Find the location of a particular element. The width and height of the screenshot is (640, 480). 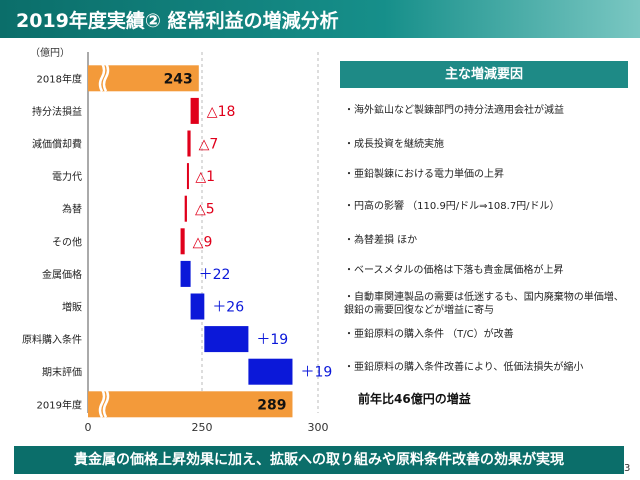

footer-message: 貴金属の価格上昇効果に加え、拡販への取り組みや原料条件改善の効果が実現 is located at coordinates (319, 460).